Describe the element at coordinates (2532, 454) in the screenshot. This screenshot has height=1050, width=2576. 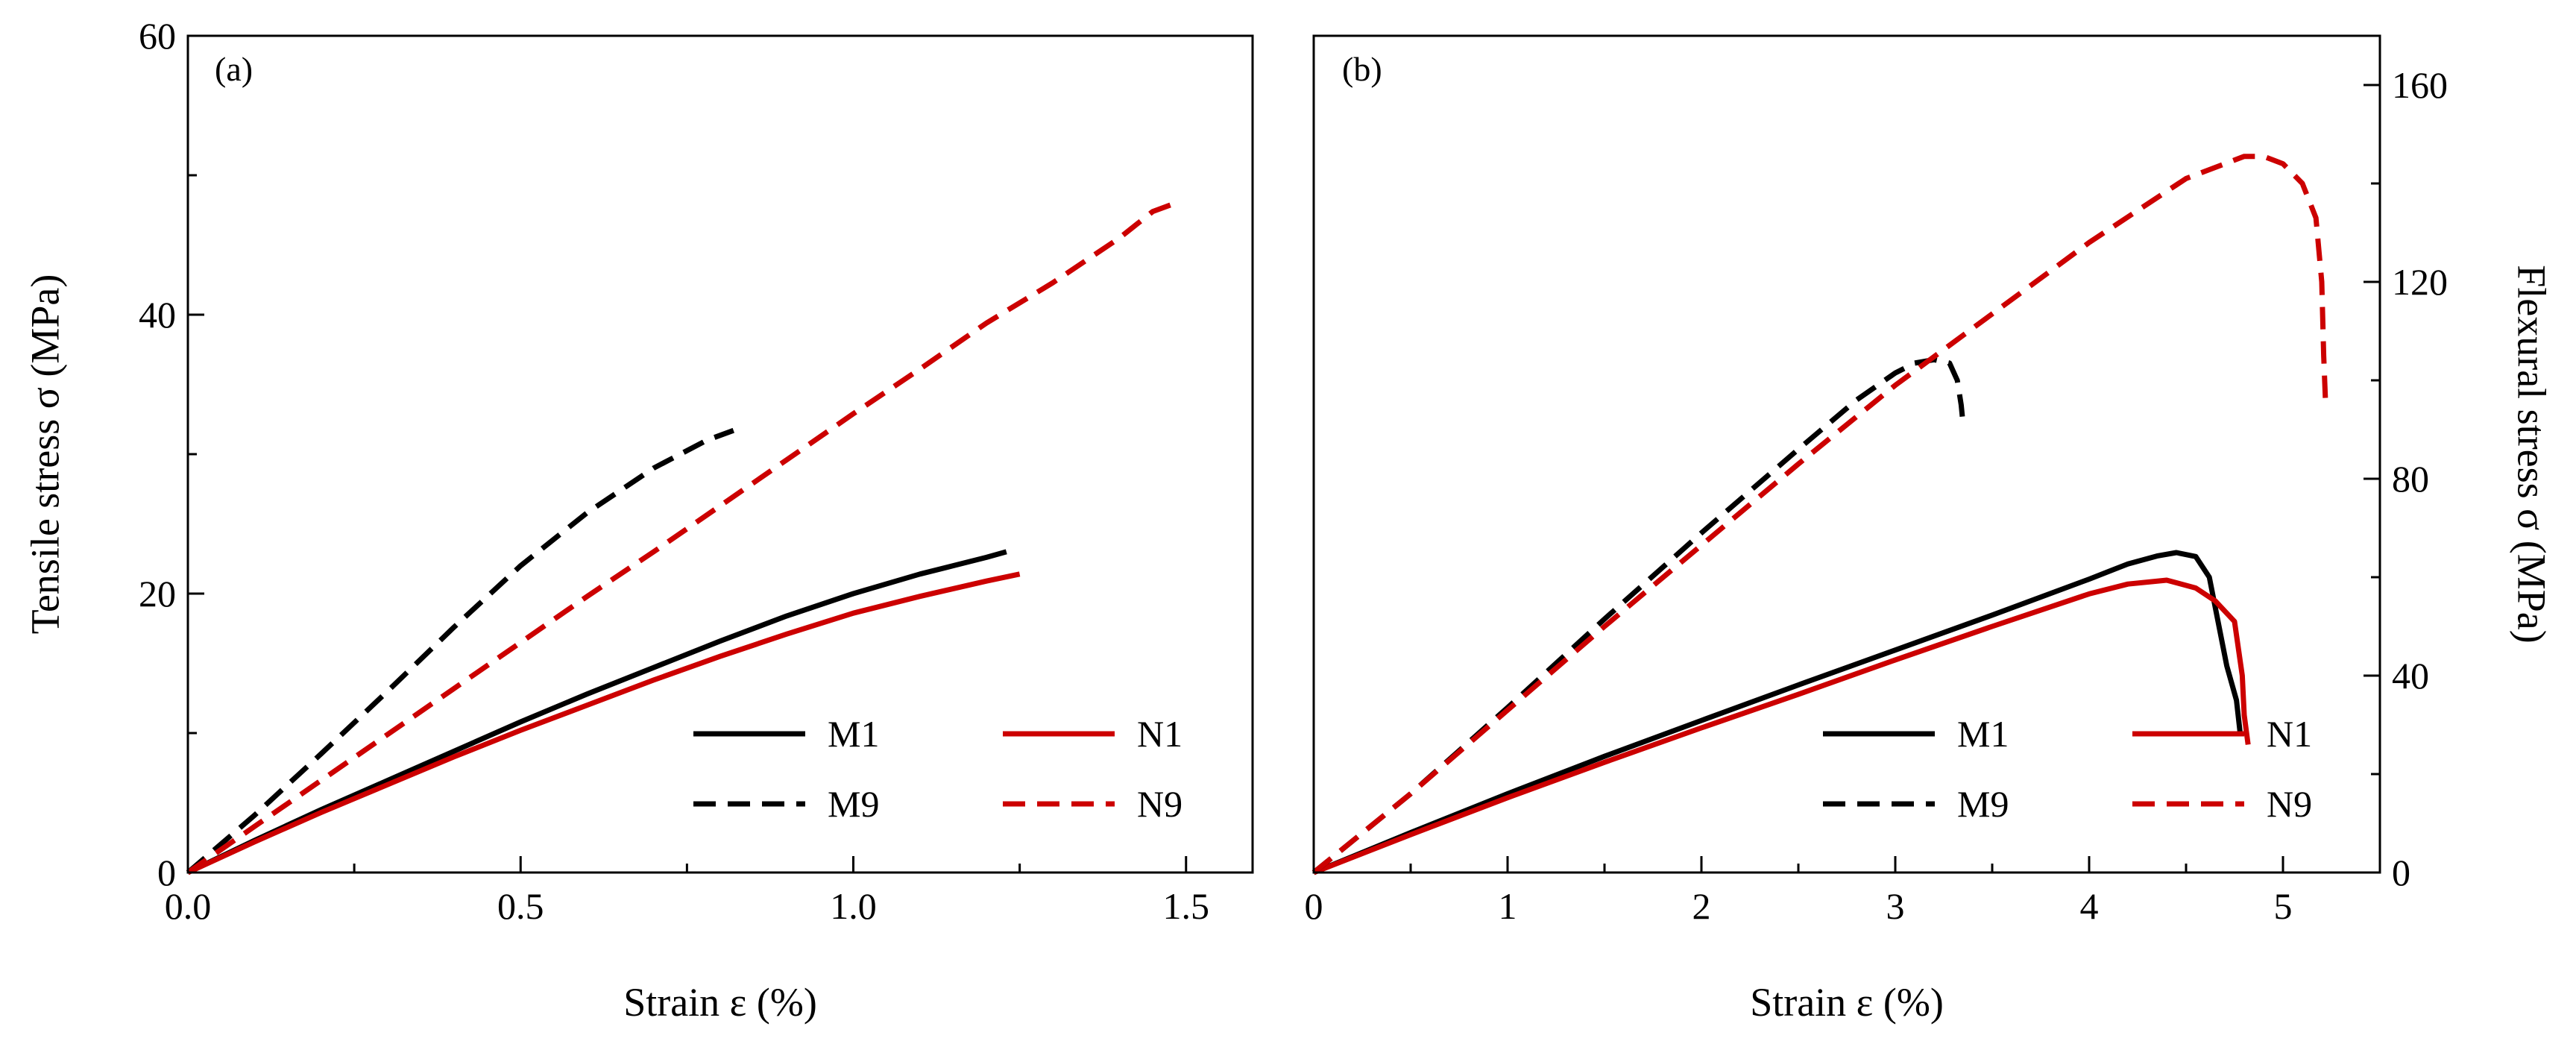
I see `y-axis-title: Flexural stress σ (MPa)` at that location.